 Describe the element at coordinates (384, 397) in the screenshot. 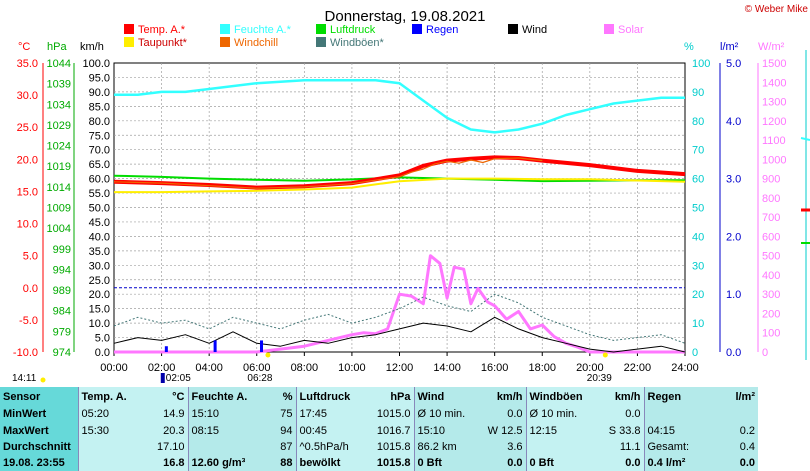

I see `stats-cell: hPa` at that location.